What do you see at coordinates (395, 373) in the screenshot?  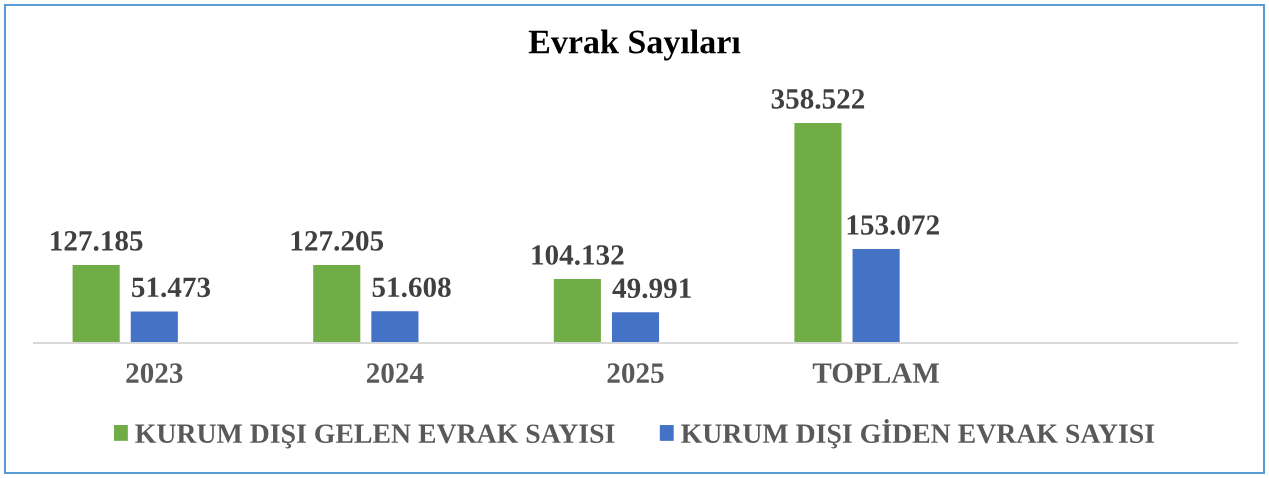 I see `x-tick-label: 2024` at bounding box center [395, 373].